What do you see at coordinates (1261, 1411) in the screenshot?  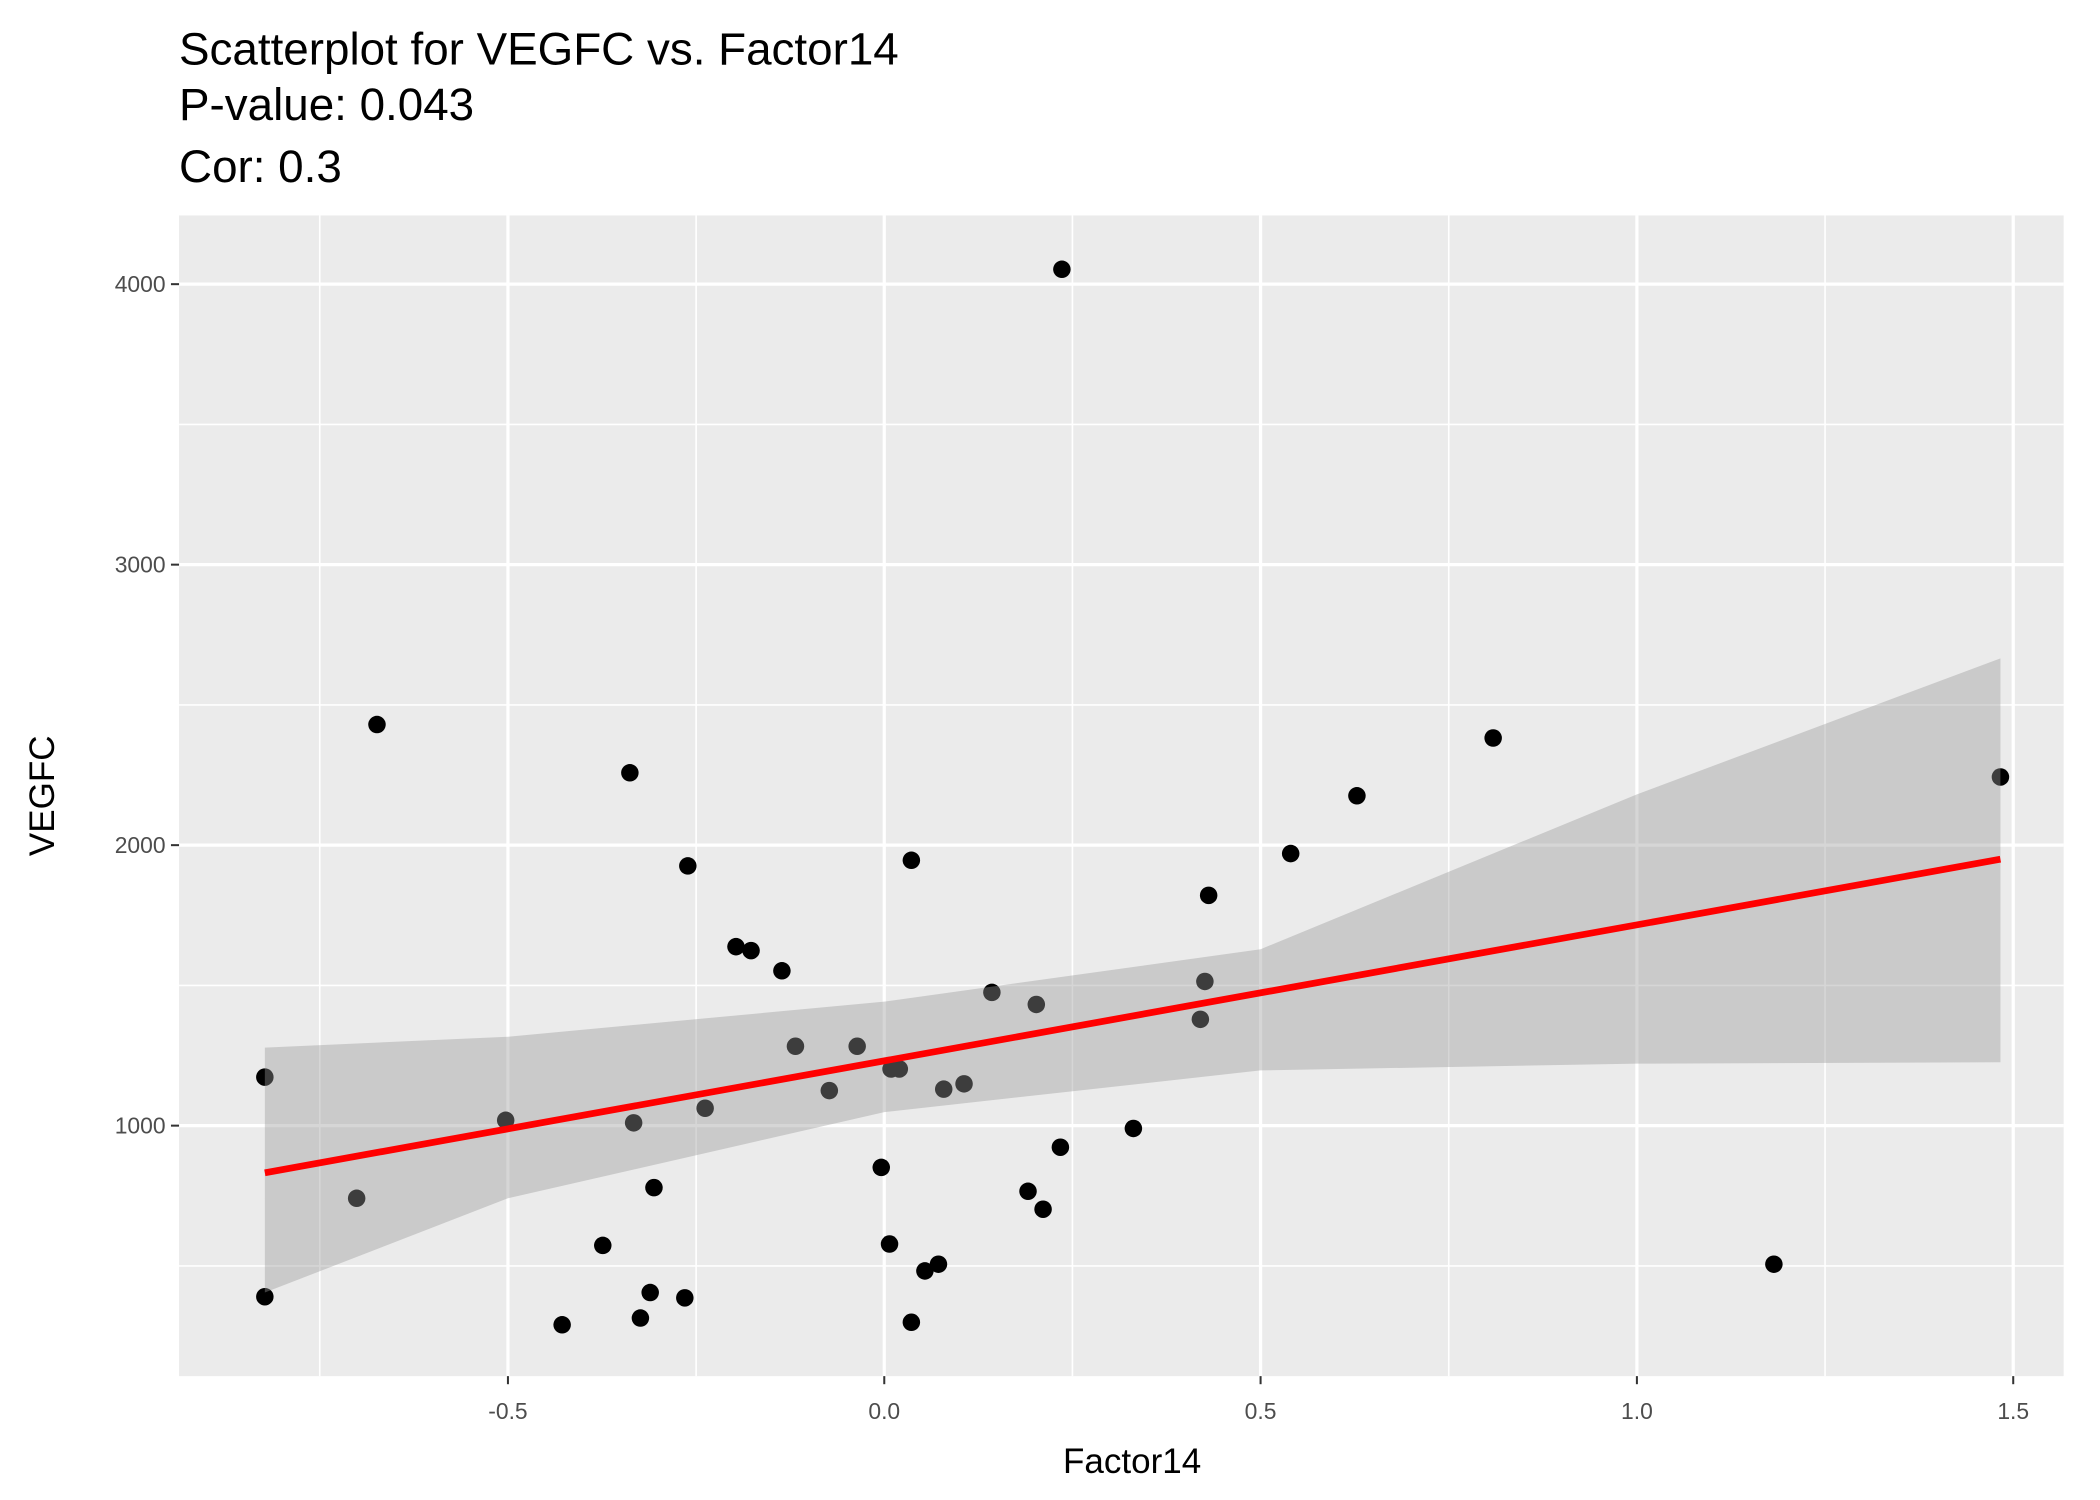 I see `x-tick-label: 0.5` at bounding box center [1261, 1411].